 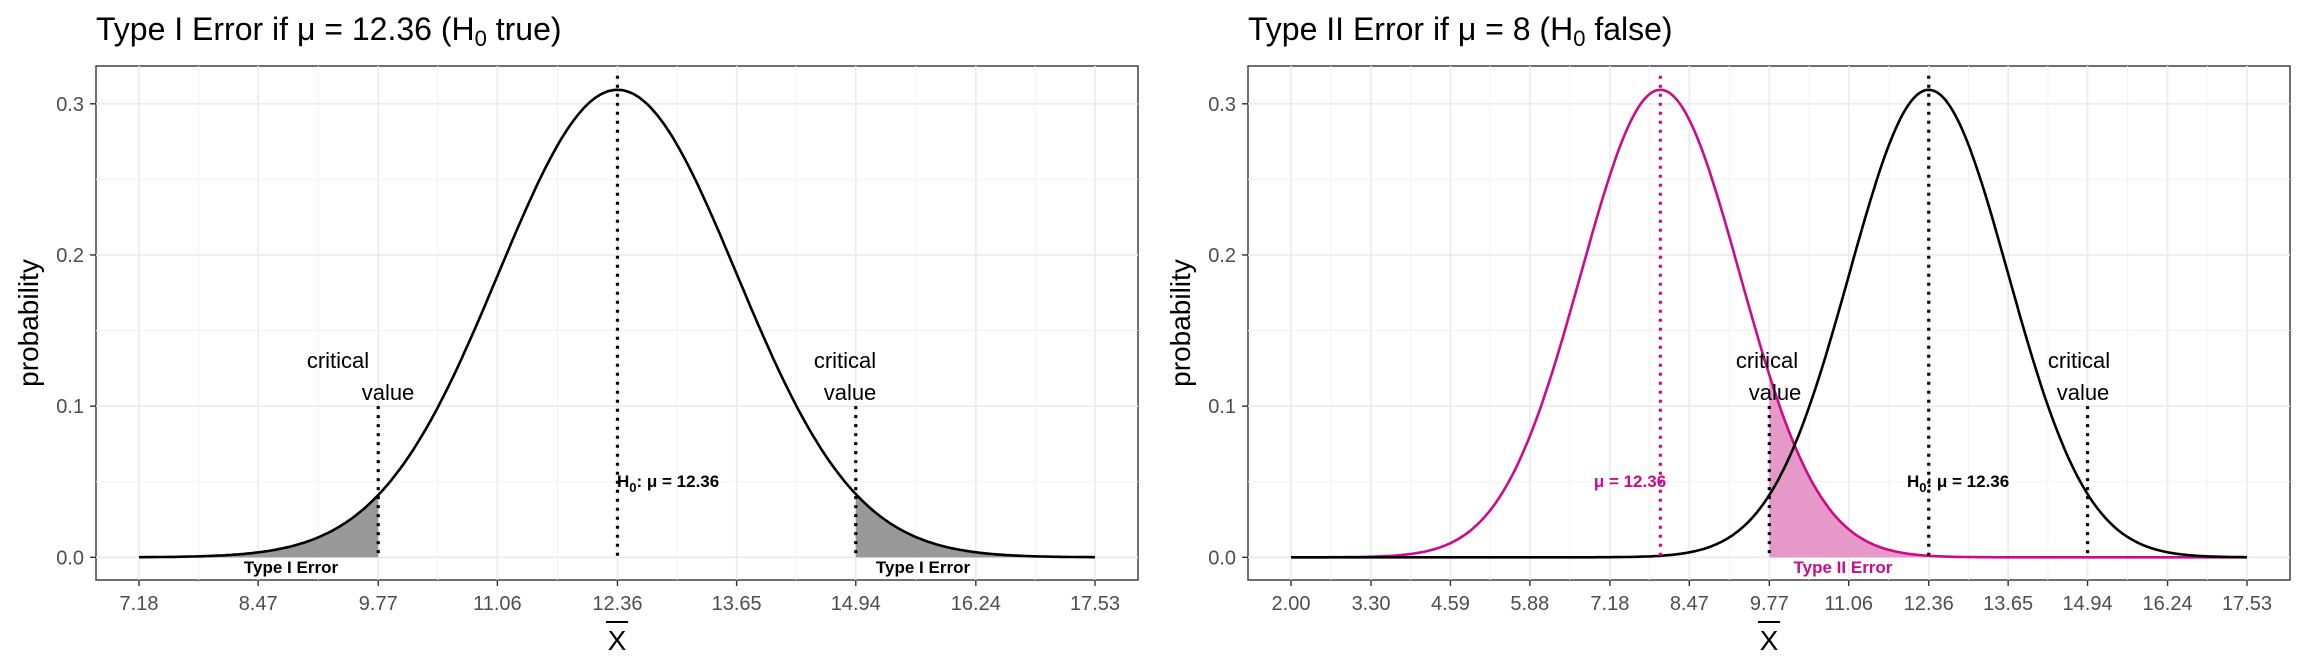 I want to click on panel1-type-i-error-right: Type I Error, so click(x=923, y=567).